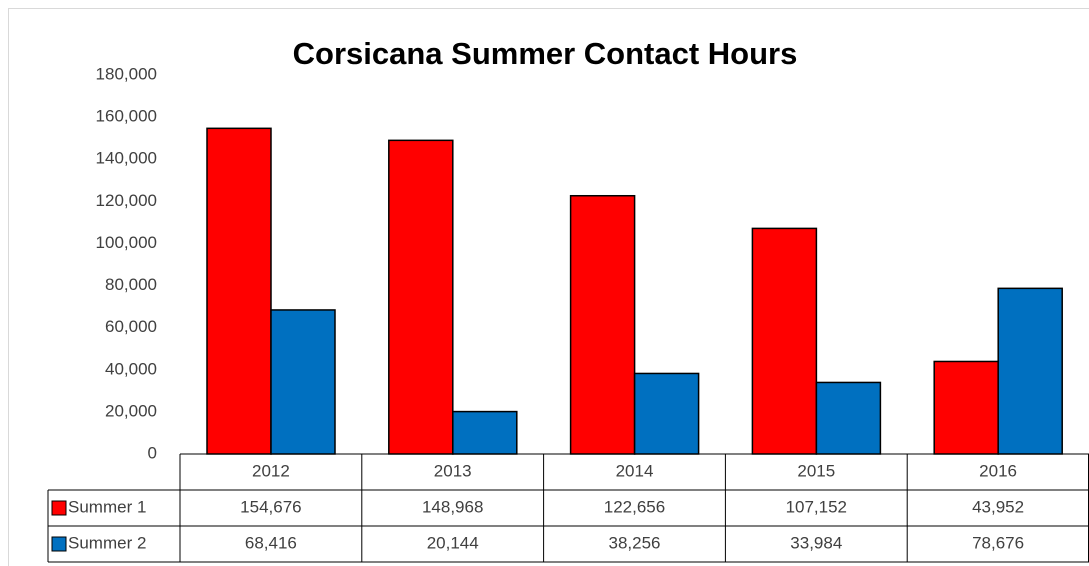 Image resolution: width=1089 pixels, height=566 pixels. I want to click on y-tick-label: 100,000, so click(126, 242).